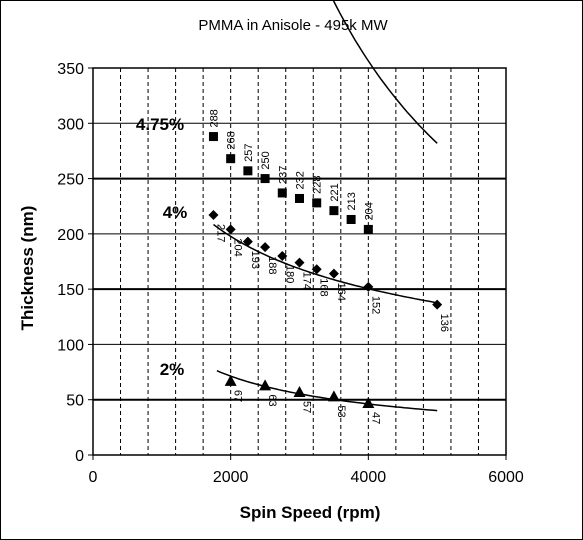 Image resolution: width=583 pixels, height=540 pixels. I want to click on y-tick-label: 150, so click(70, 290).